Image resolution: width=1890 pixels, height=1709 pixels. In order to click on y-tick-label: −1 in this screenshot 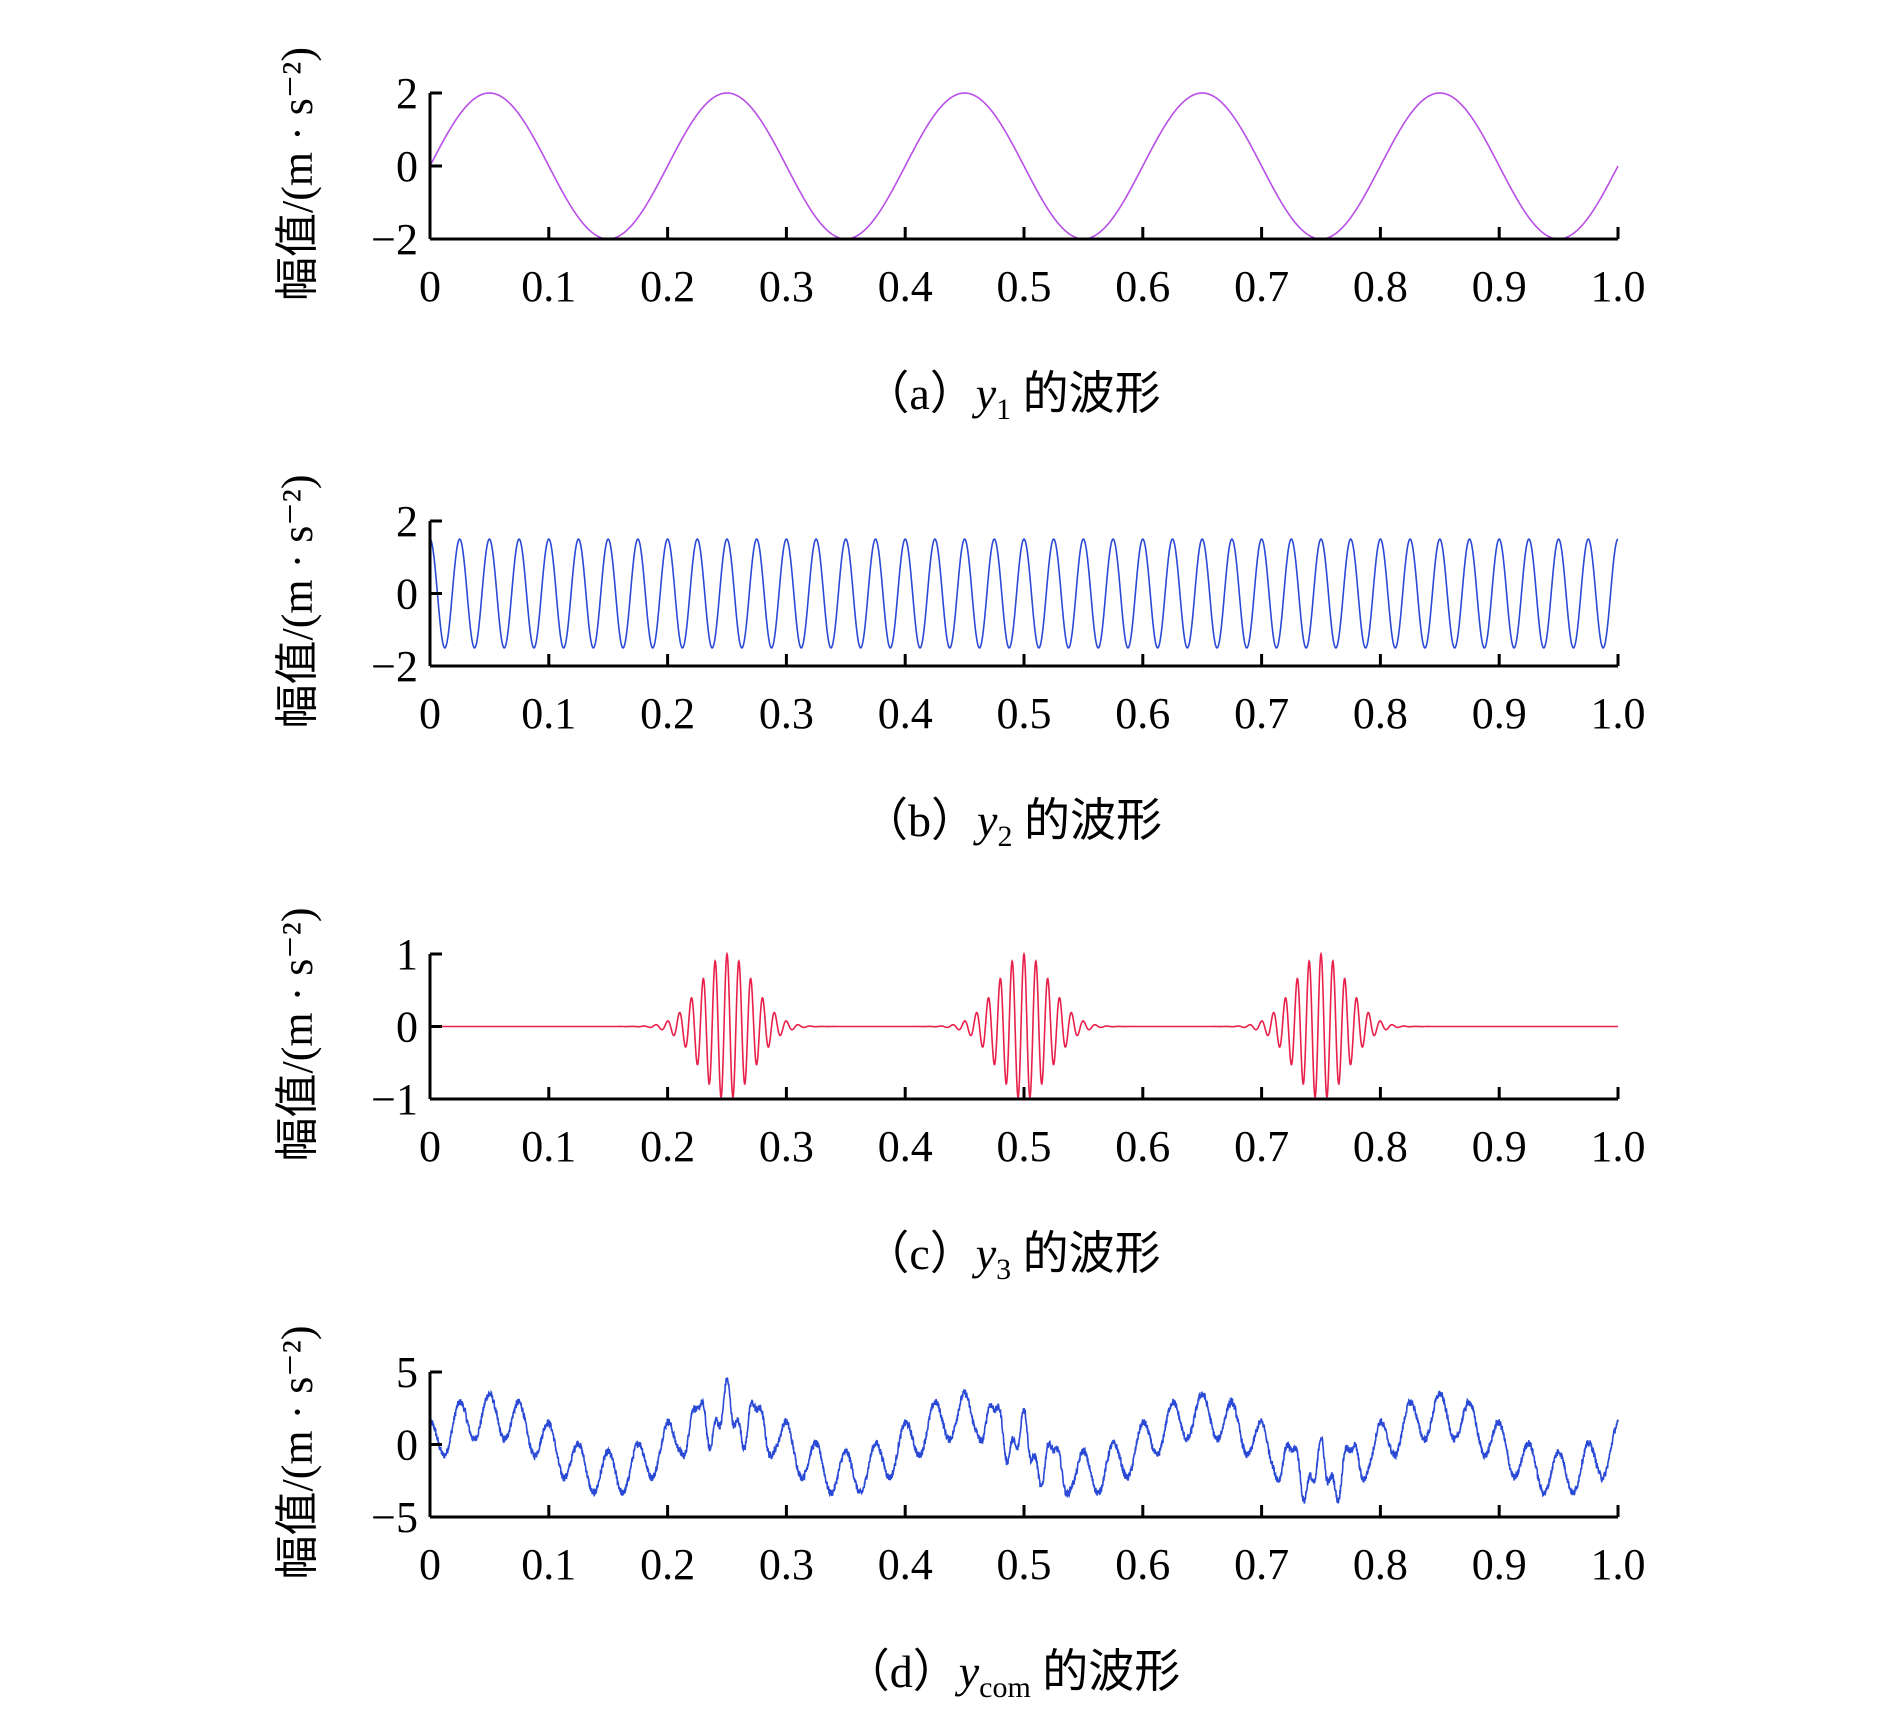, I will do `click(394, 1099)`.